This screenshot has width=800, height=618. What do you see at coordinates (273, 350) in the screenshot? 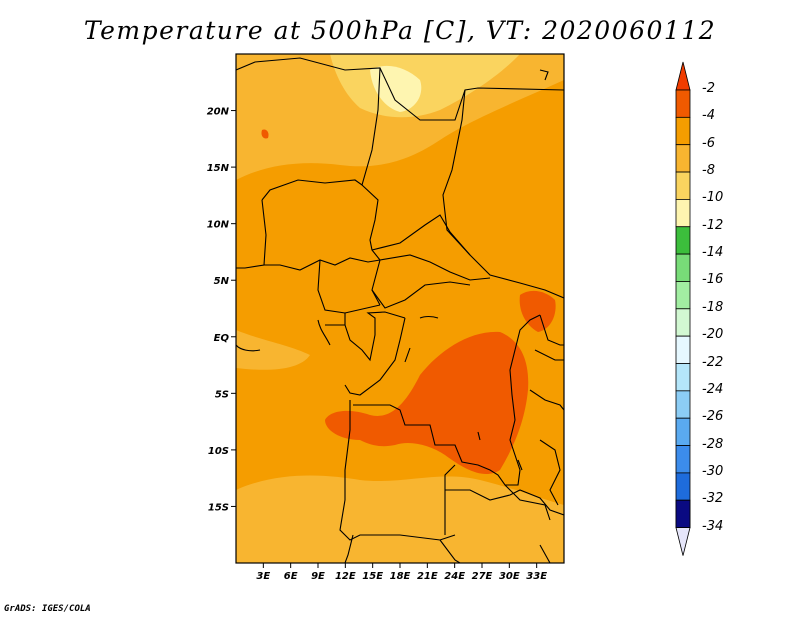
I see `field-cool-west` at bounding box center [273, 350].